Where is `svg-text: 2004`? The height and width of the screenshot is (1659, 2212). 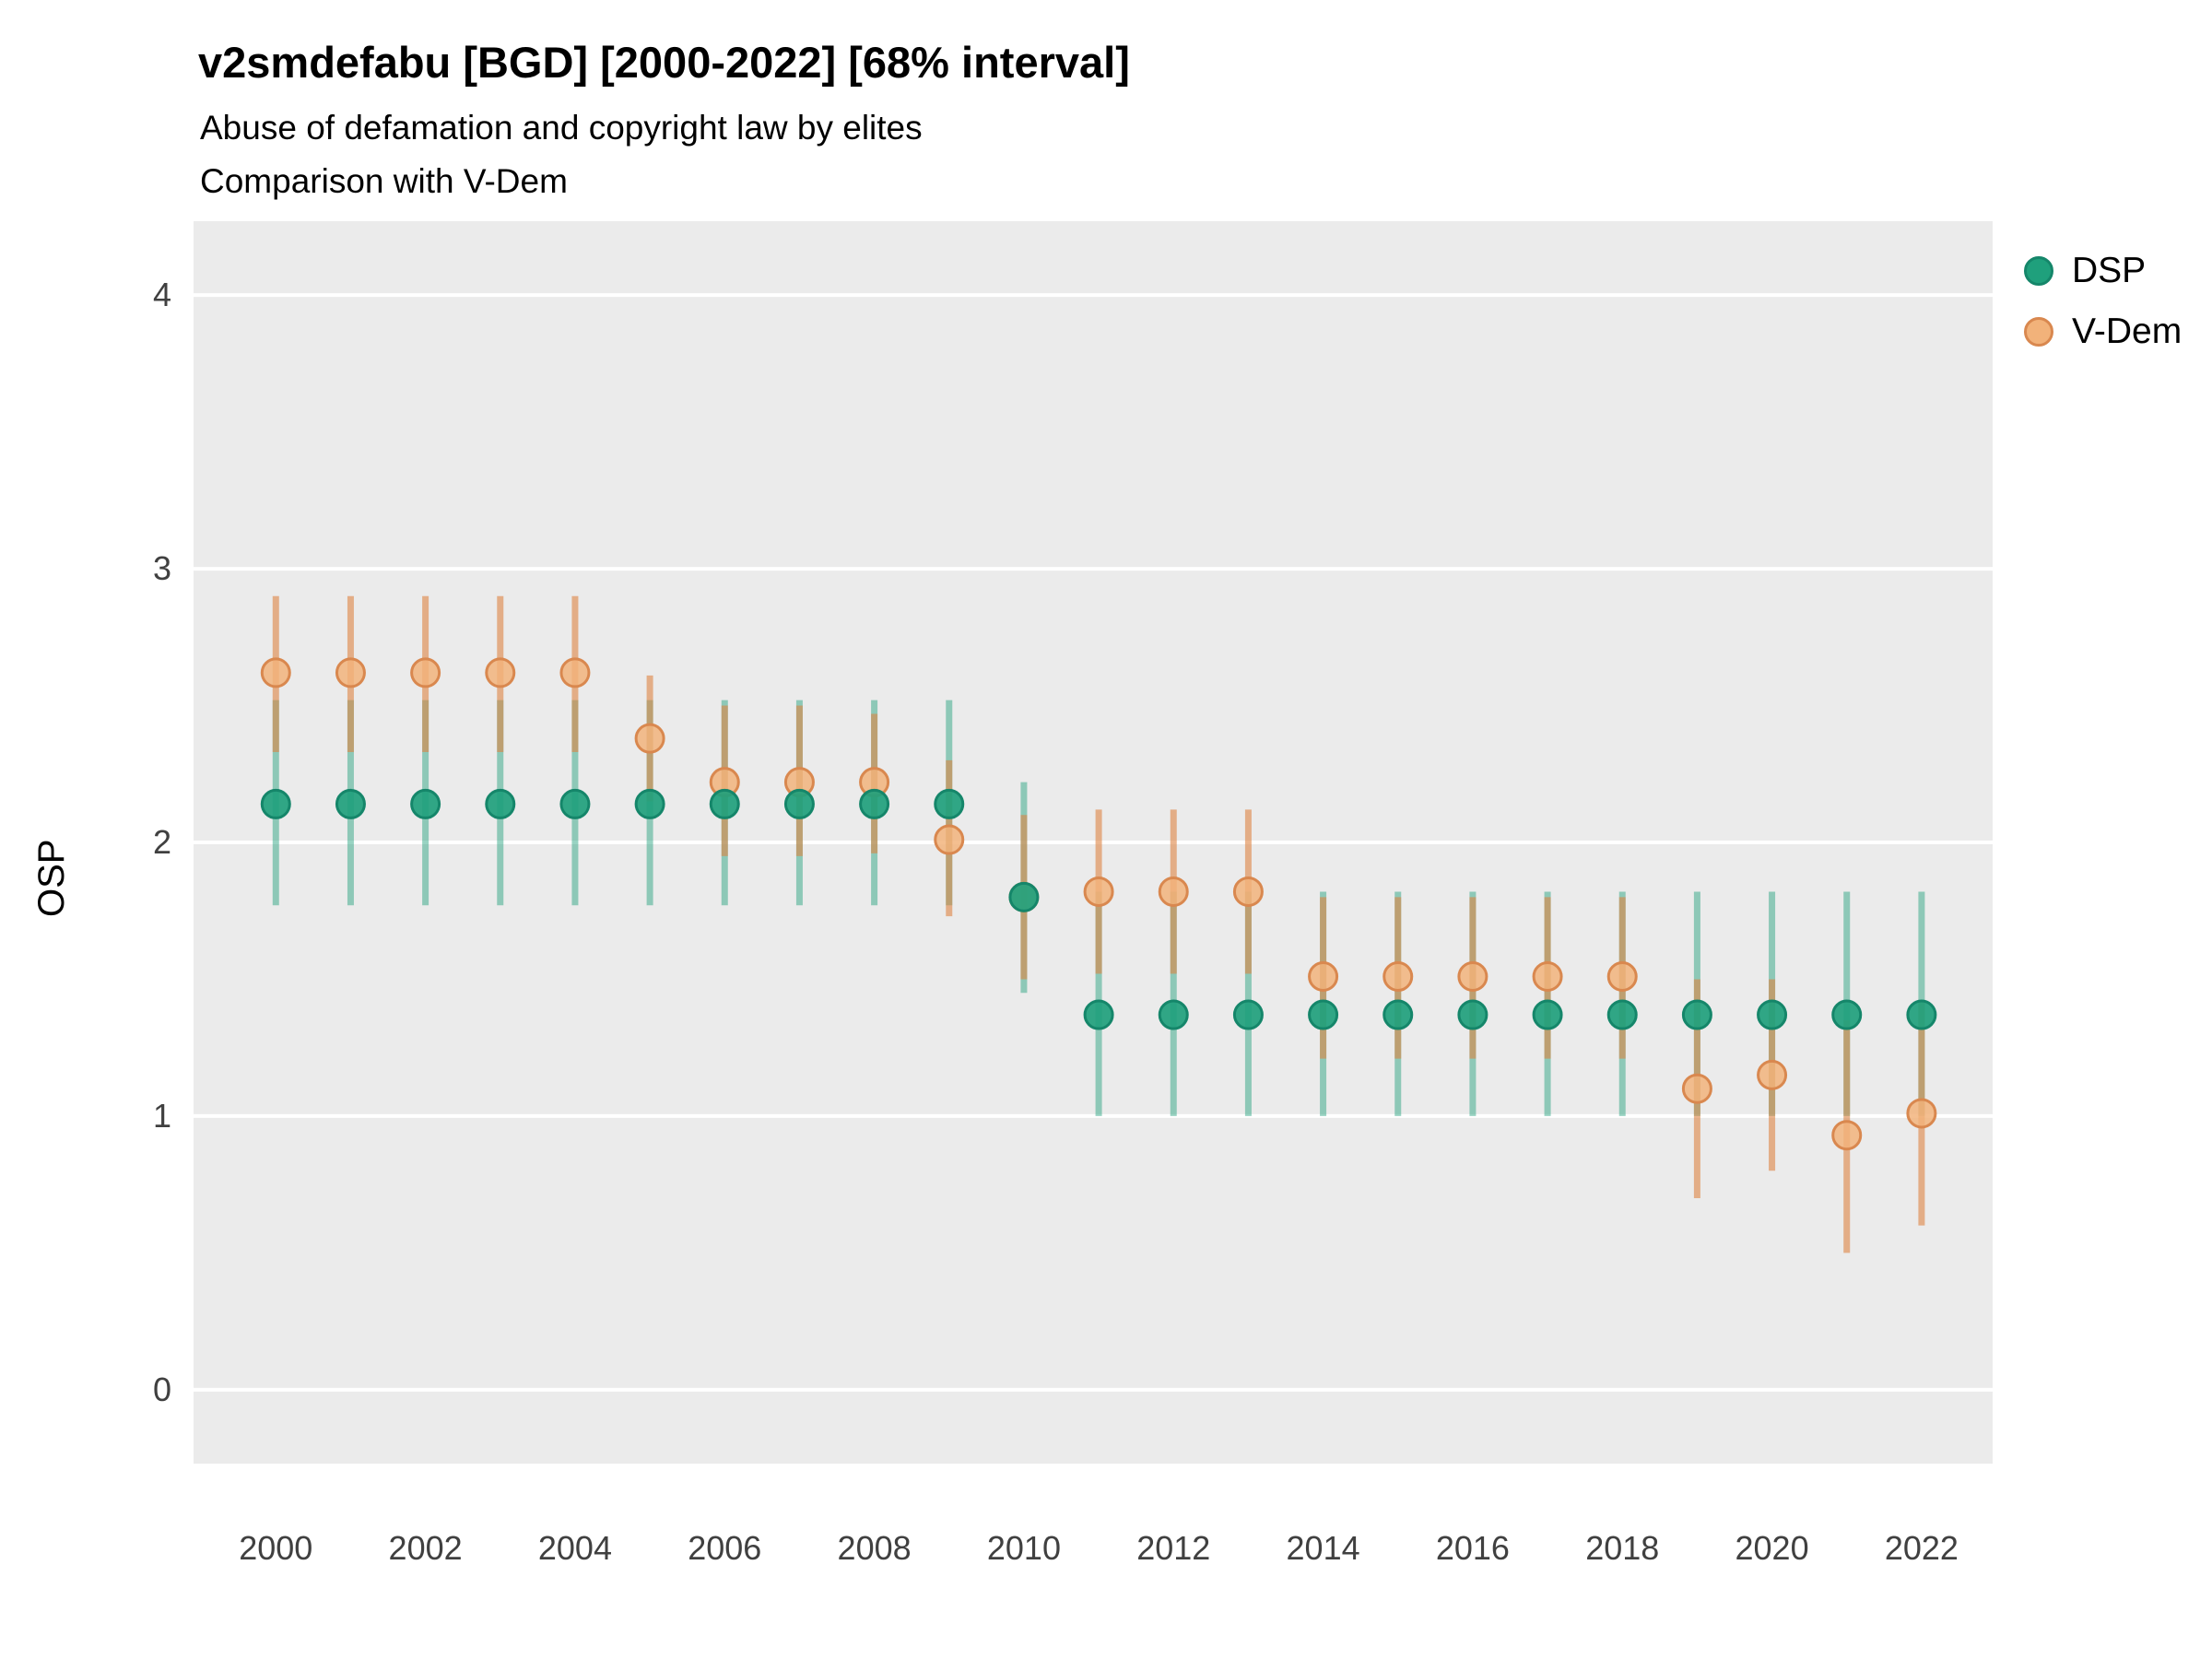 svg-text: 2004 is located at coordinates (575, 1548).